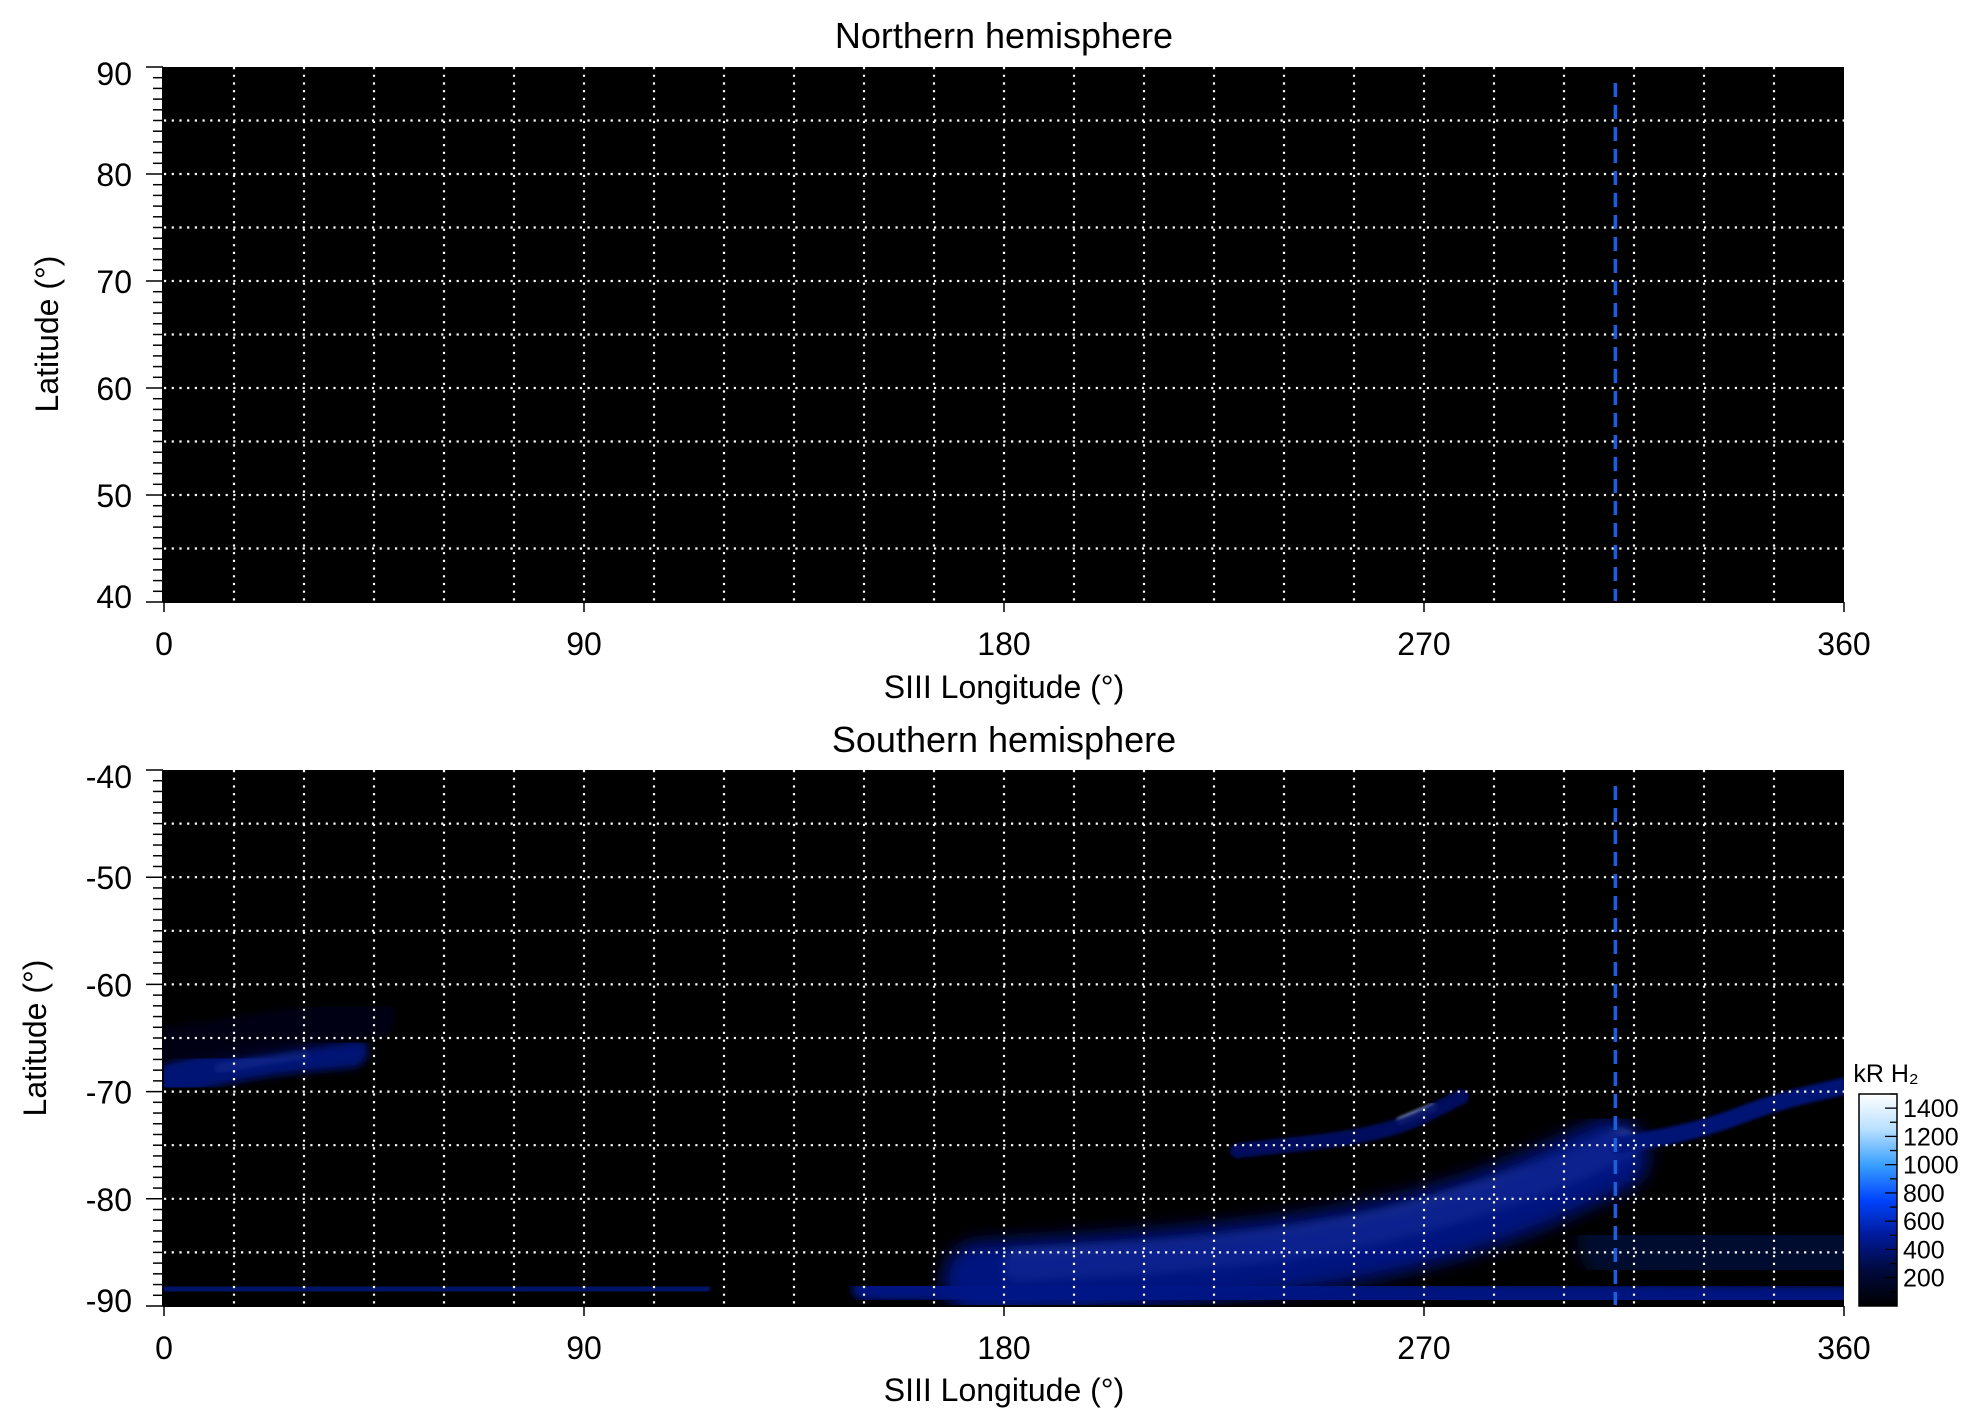  What do you see at coordinates (1004, 35) in the screenshot?
I see `chart-title: Northern hemisphere` at bounding box center [1004, 35].